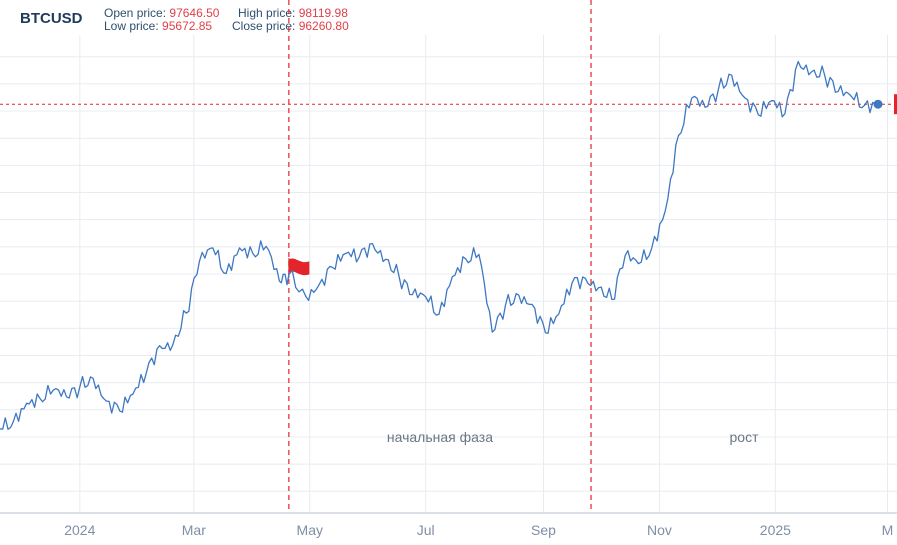 The width and height of the screenshot is (897, 545). What do you see at coordinates (878, 104) in the screenshot?
I see `last-price-point` at bounding box center [878, 104].